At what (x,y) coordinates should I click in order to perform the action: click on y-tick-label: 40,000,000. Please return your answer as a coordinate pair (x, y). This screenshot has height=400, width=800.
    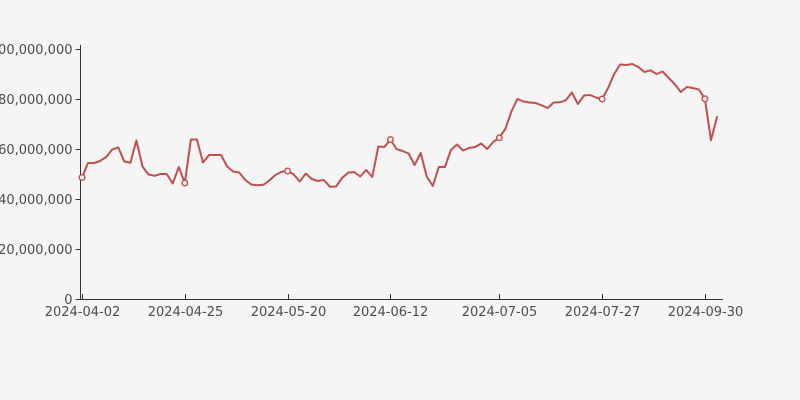
    Looking at the image, I should click on (36, 200).